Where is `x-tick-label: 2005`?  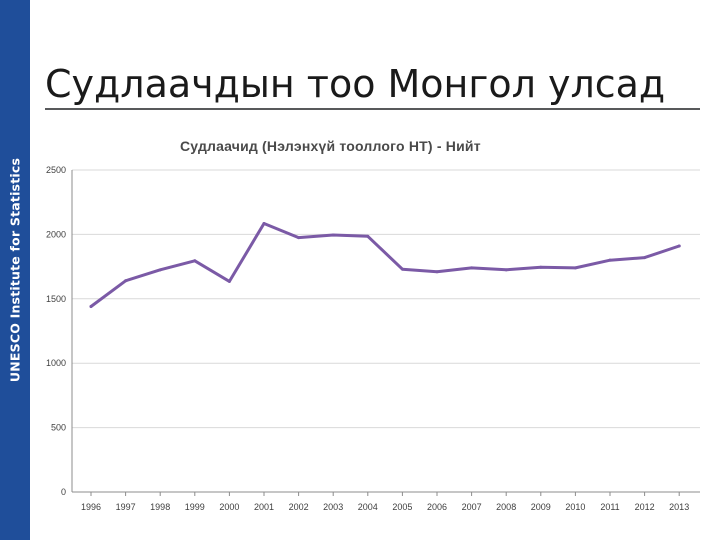
x-tick-label: 2005 is located at coordinates (402, 507).